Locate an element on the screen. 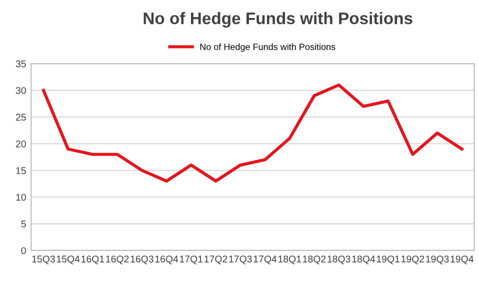 The height and width of the screenshot is (283, 479). y-tick-label: 10 is located at coordinates (21, 197).